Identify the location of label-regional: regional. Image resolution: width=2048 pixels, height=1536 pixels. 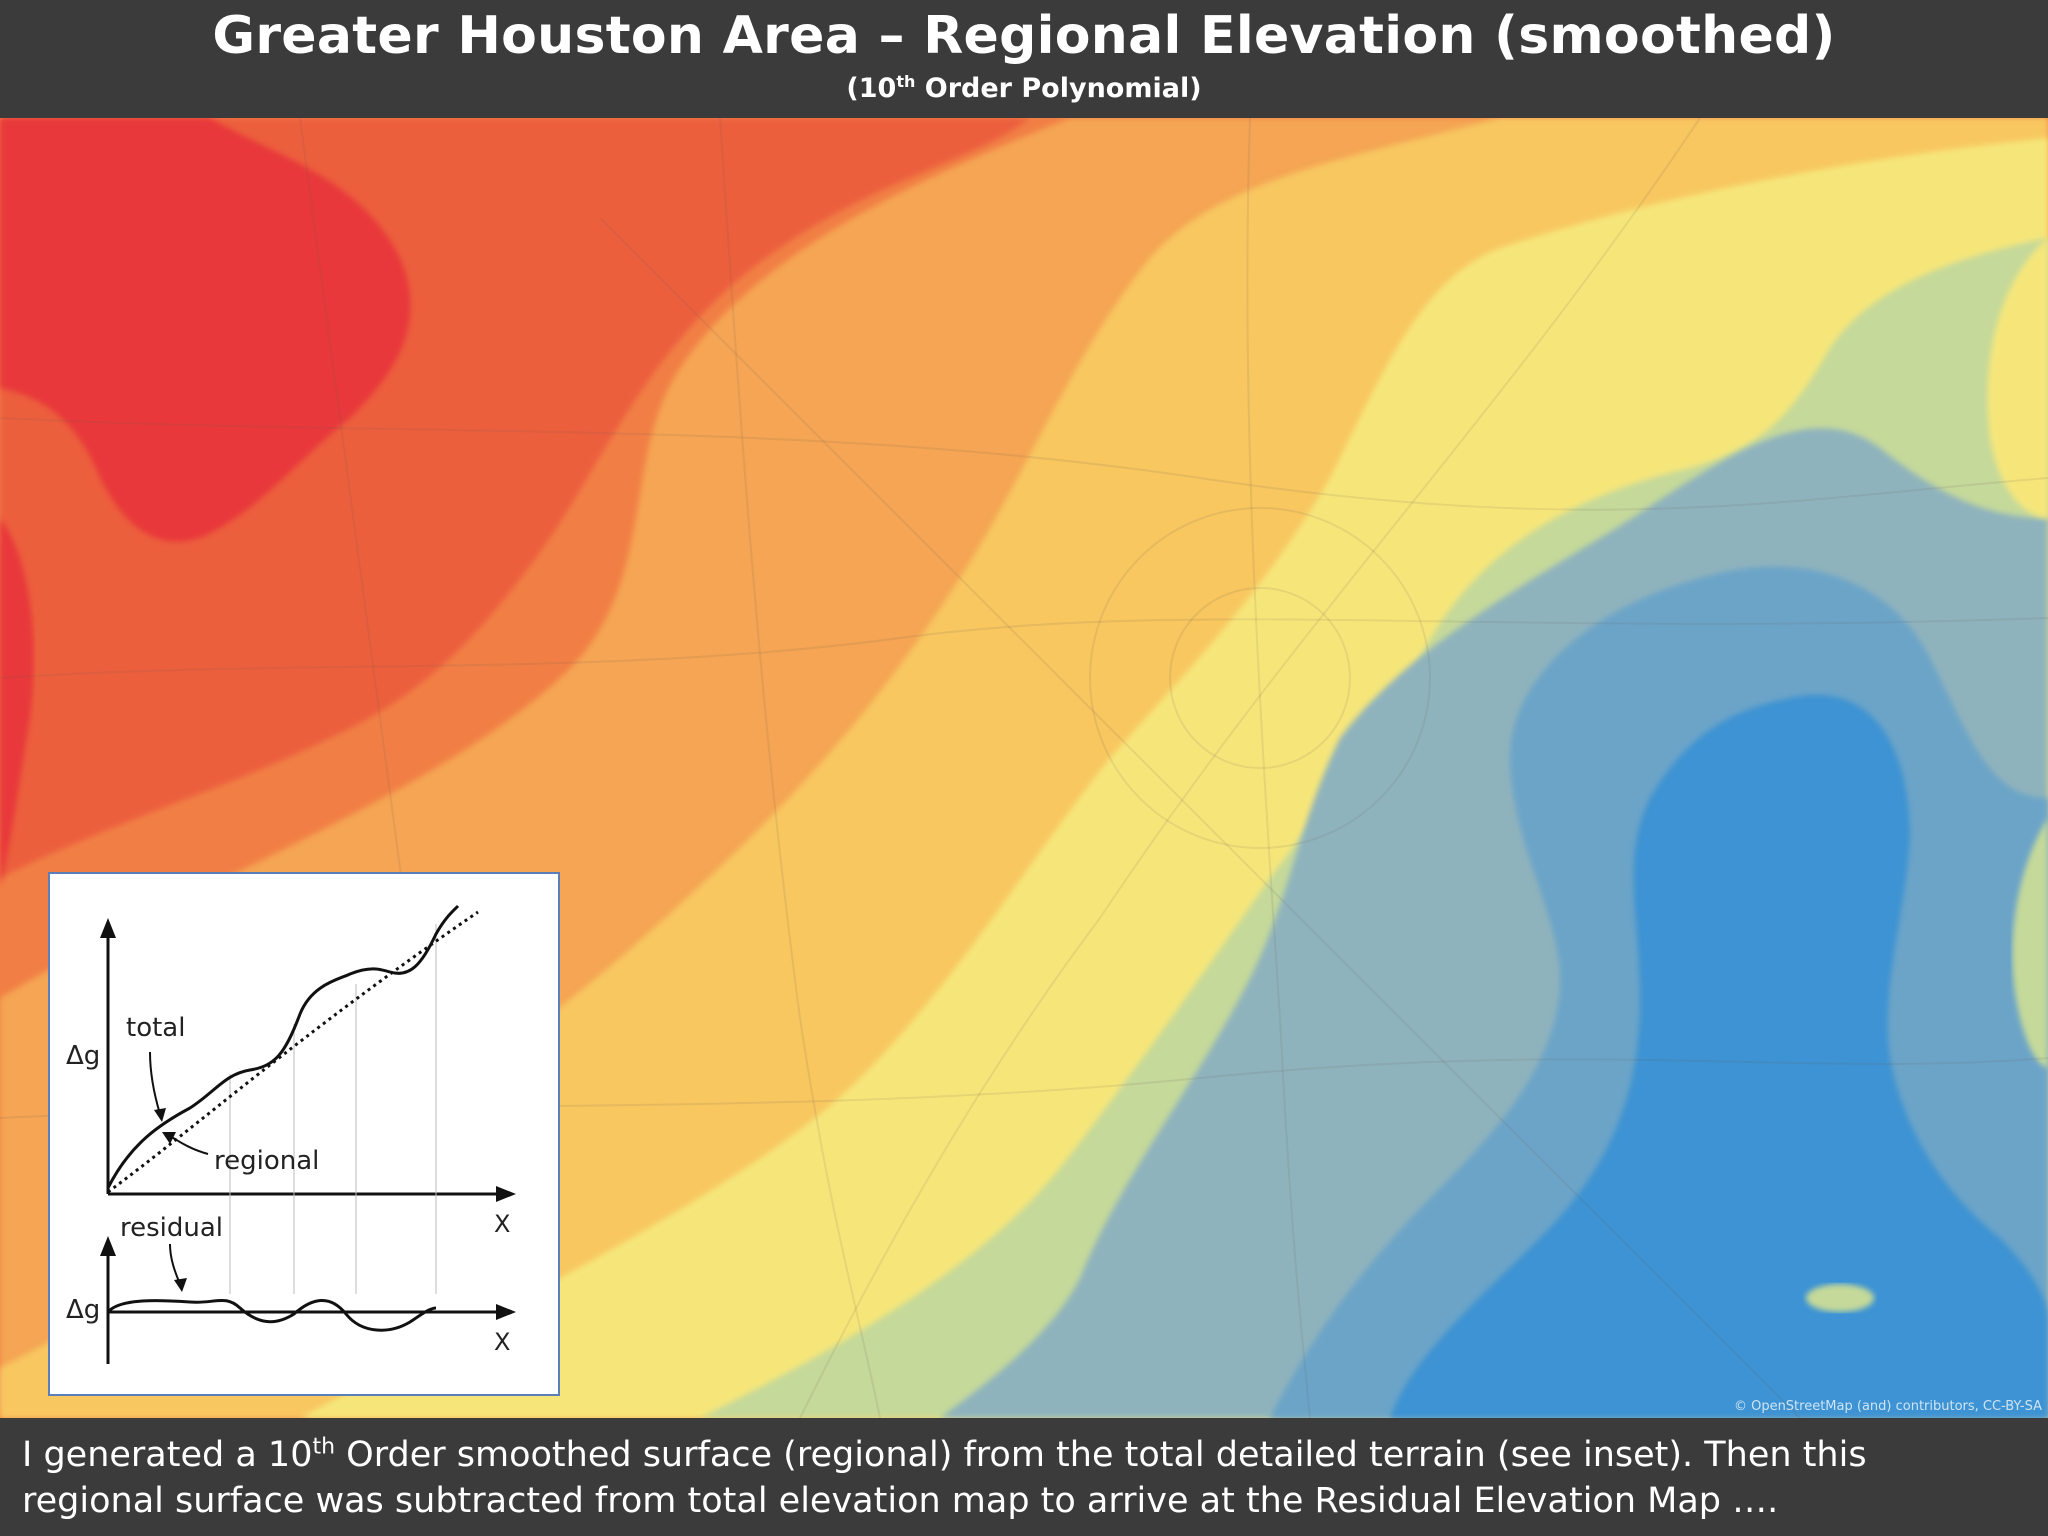
(266, 1161).